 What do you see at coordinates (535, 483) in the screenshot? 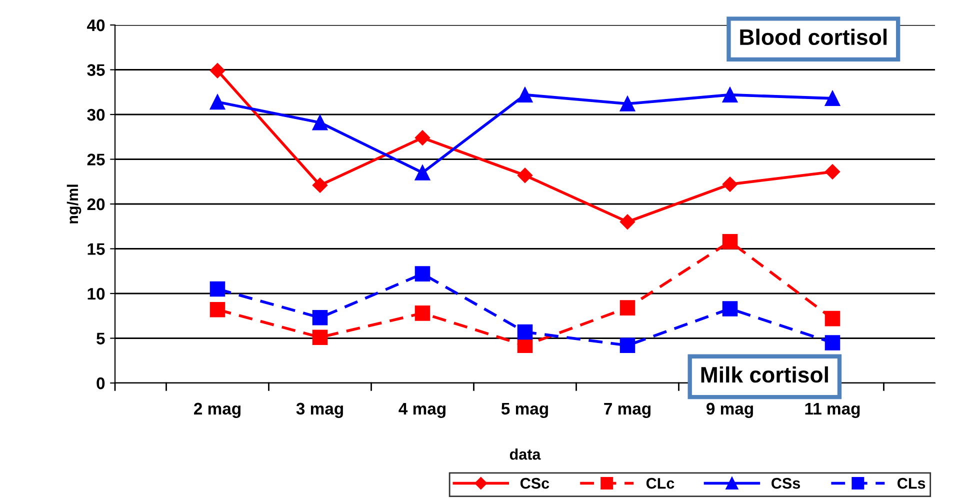
I see `legend-label: CSc` at bounding box center [535, 483].